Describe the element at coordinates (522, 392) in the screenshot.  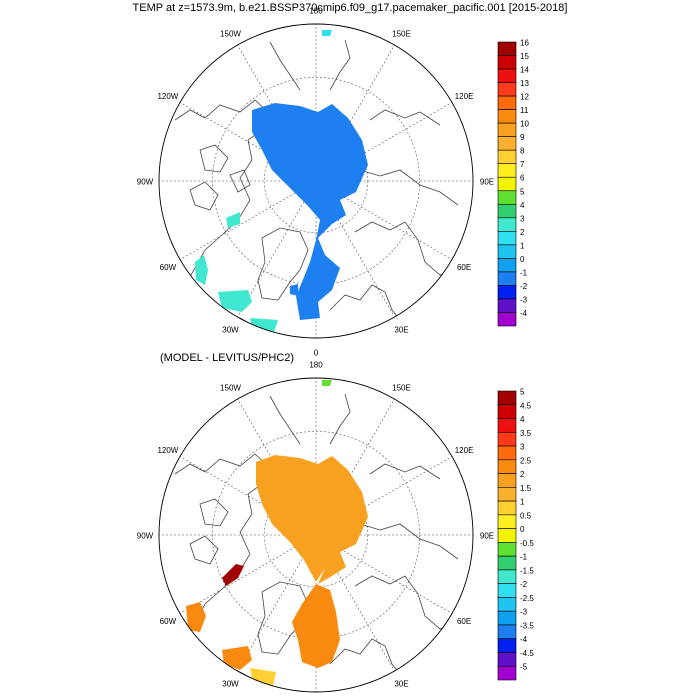
I see `colorbar-label: 5` at that location.